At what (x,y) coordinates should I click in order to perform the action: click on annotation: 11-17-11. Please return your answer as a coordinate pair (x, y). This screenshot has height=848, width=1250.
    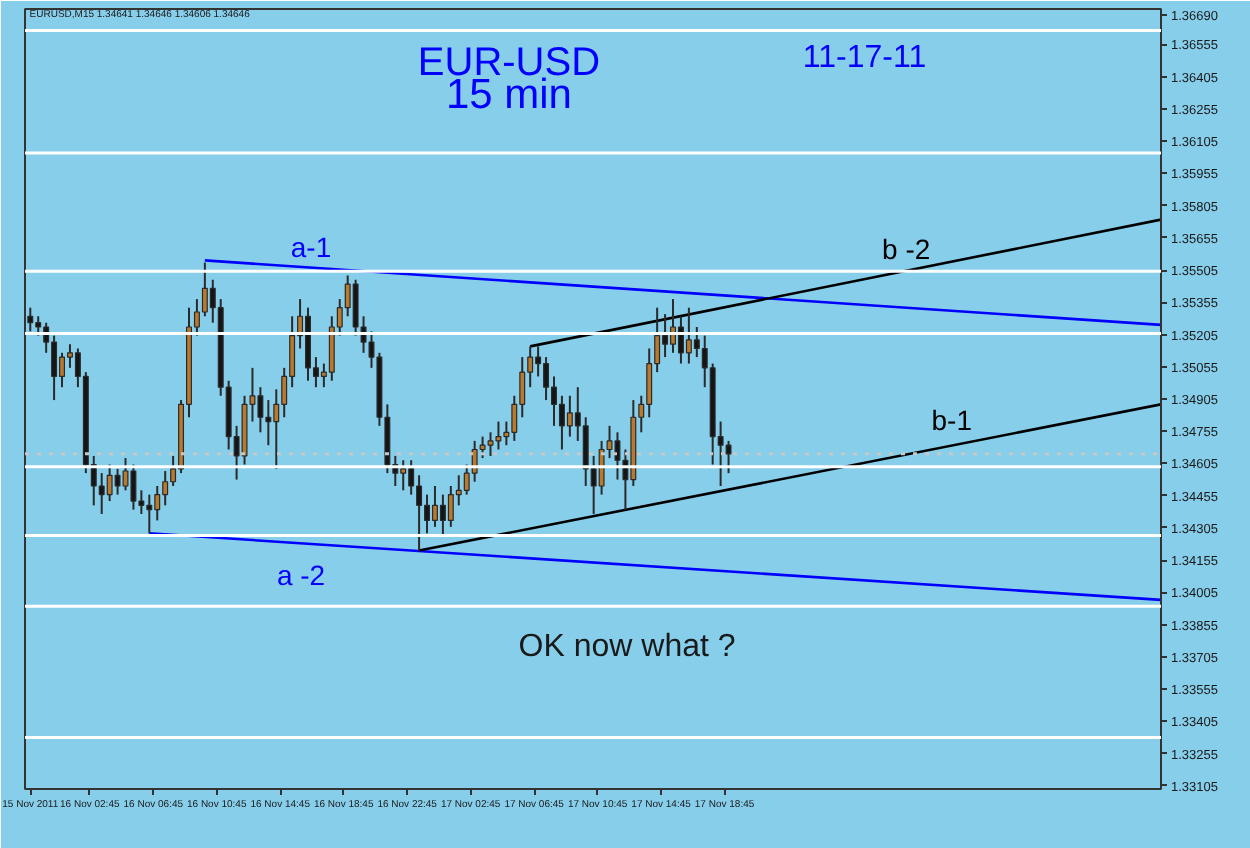
    Looking at the image, I should click on (864, 58).